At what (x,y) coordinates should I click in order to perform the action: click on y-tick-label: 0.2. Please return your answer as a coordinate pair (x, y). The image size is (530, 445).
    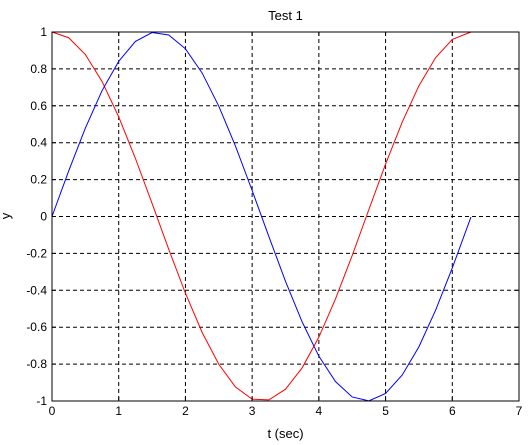
    Looking at the image, I should click on (38, 180).